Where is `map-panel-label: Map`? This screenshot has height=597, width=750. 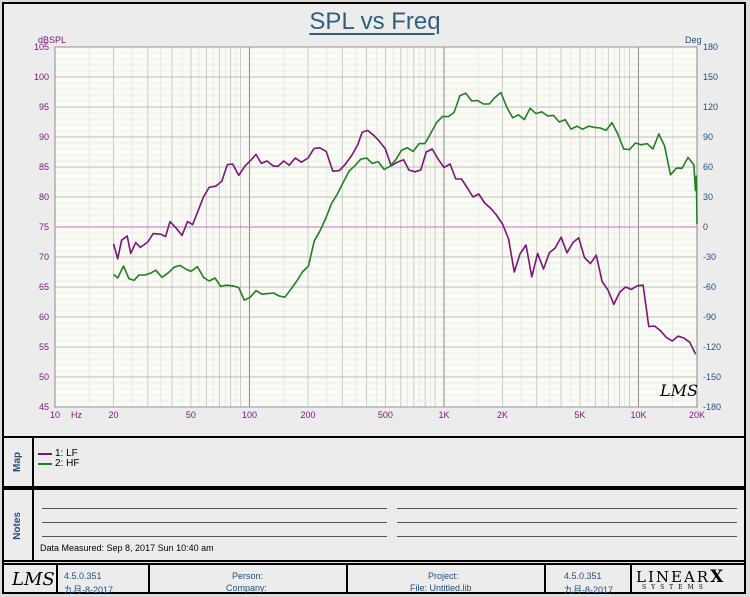
map-panel-label: Map is located at coordinates (17, 462).